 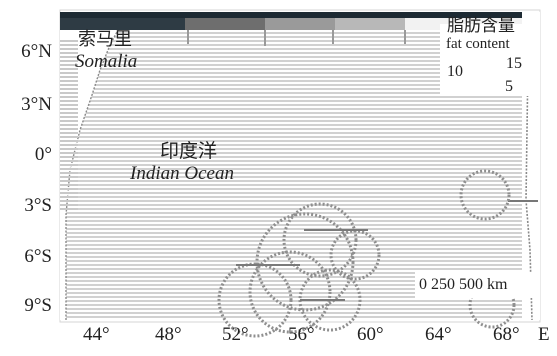 What do you see at coordinates (182, 173) in the screenshot?
I see `label-ocean-en: Indian Ocean` at bounding box center [182, 173].